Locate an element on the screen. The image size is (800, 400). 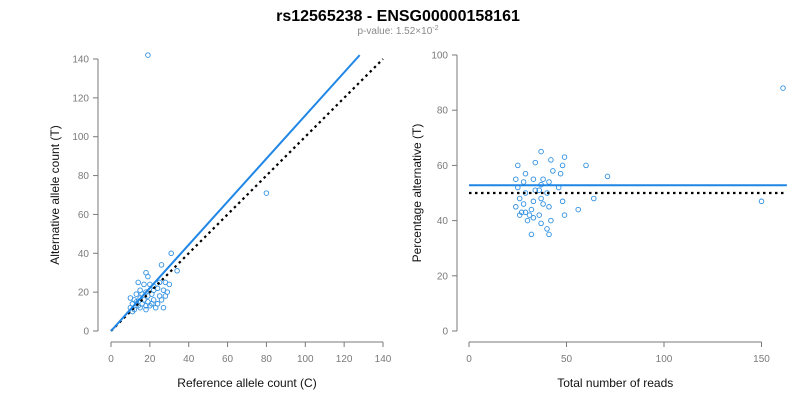
figure-title: rs12565238 - ENSG00000158161 is located at coordinates (398, 16).